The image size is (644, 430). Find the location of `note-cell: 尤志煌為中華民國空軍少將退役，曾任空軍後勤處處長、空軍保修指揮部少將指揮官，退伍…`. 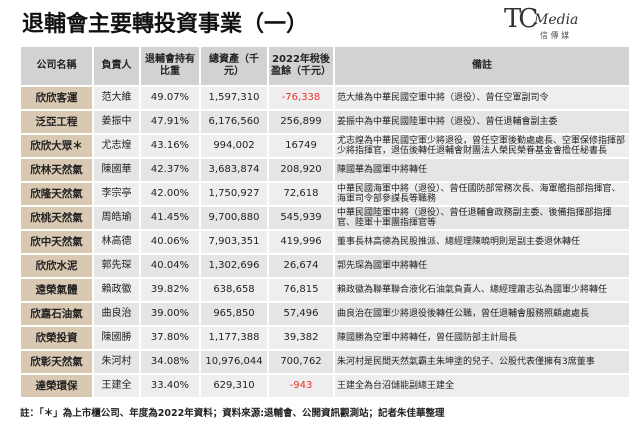

note-cell: 尤志煌為中華民國空軍少將退役，曾任空軍後勤處處長、空軍保修指揮部少將指揮官，退伍… is located at coordinates (482, 146).